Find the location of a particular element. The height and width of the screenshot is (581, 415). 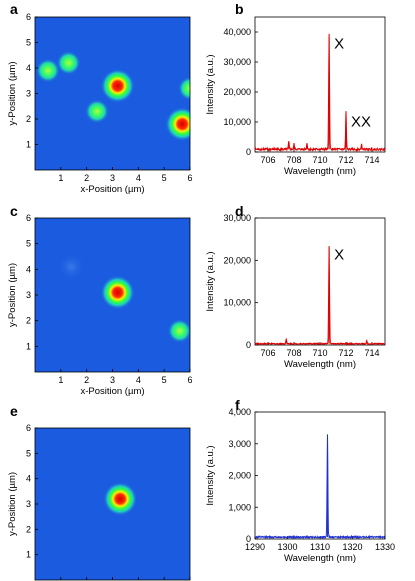

panel-letter: c is located at coordinates (14, 211).